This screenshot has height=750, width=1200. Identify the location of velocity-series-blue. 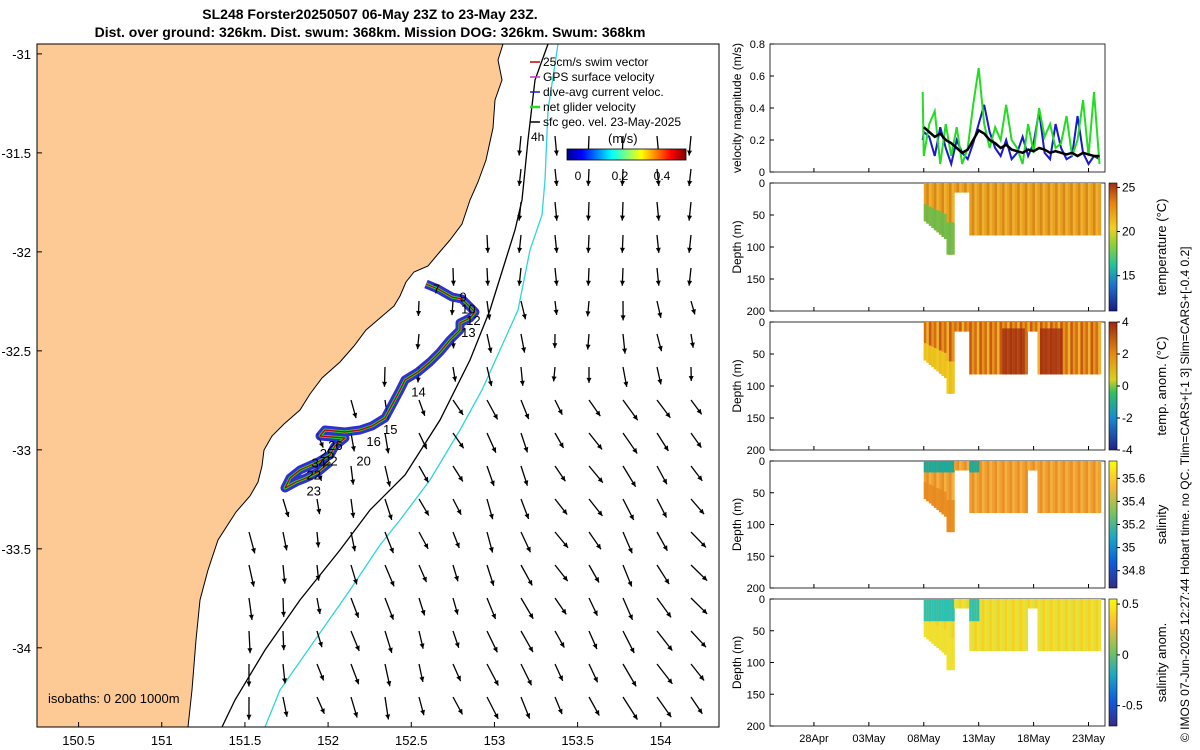
(1011, 136).